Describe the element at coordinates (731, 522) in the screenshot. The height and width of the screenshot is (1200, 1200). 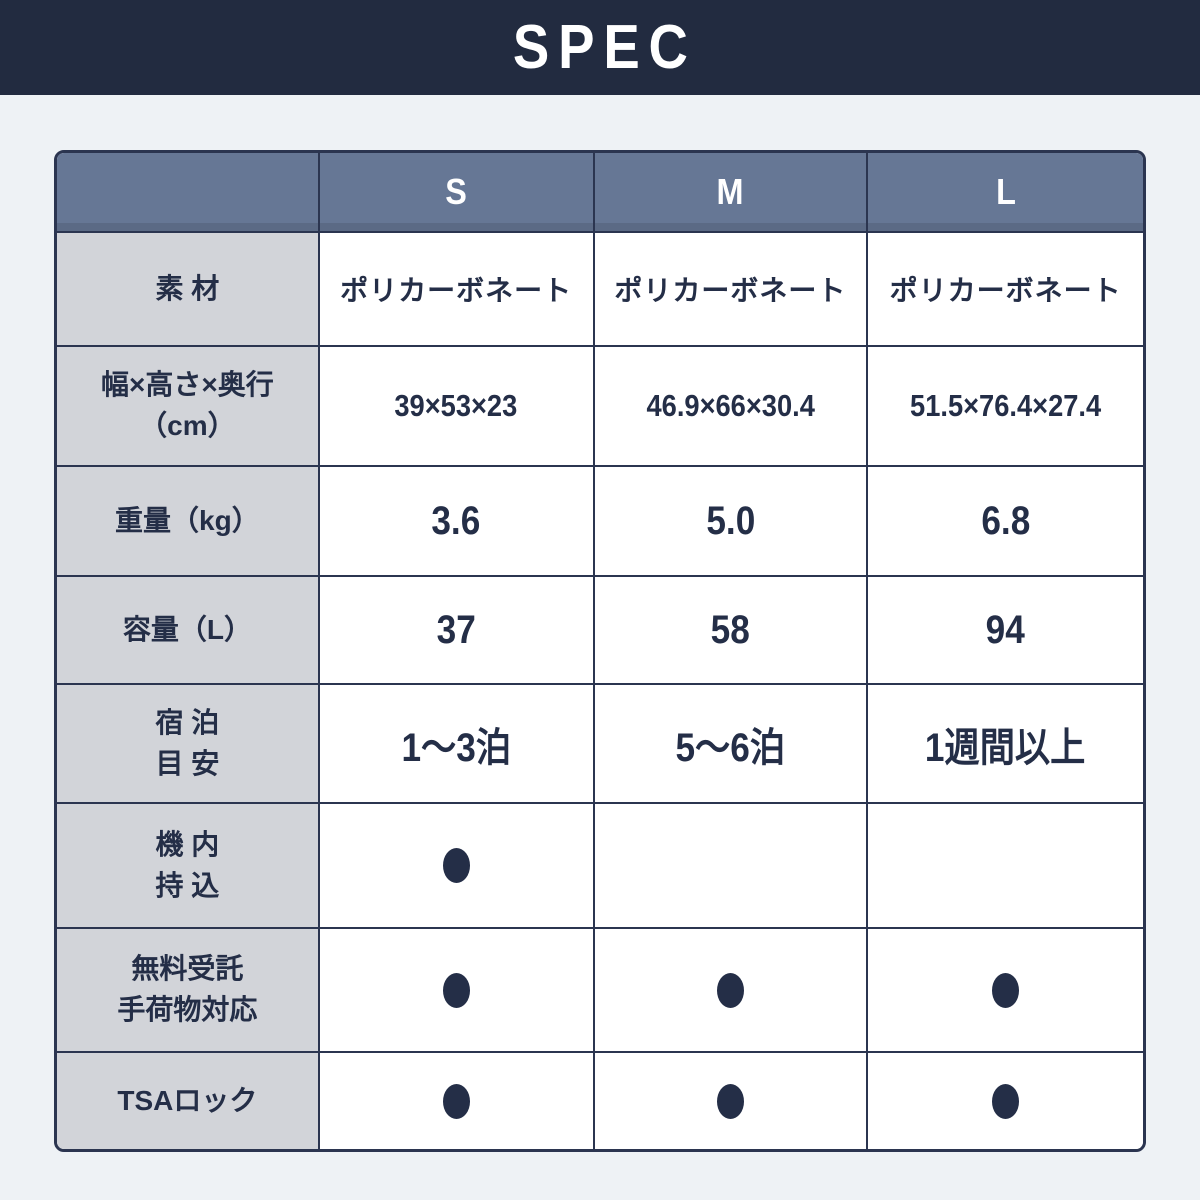
I see `weight-m: 5.0` at that location.